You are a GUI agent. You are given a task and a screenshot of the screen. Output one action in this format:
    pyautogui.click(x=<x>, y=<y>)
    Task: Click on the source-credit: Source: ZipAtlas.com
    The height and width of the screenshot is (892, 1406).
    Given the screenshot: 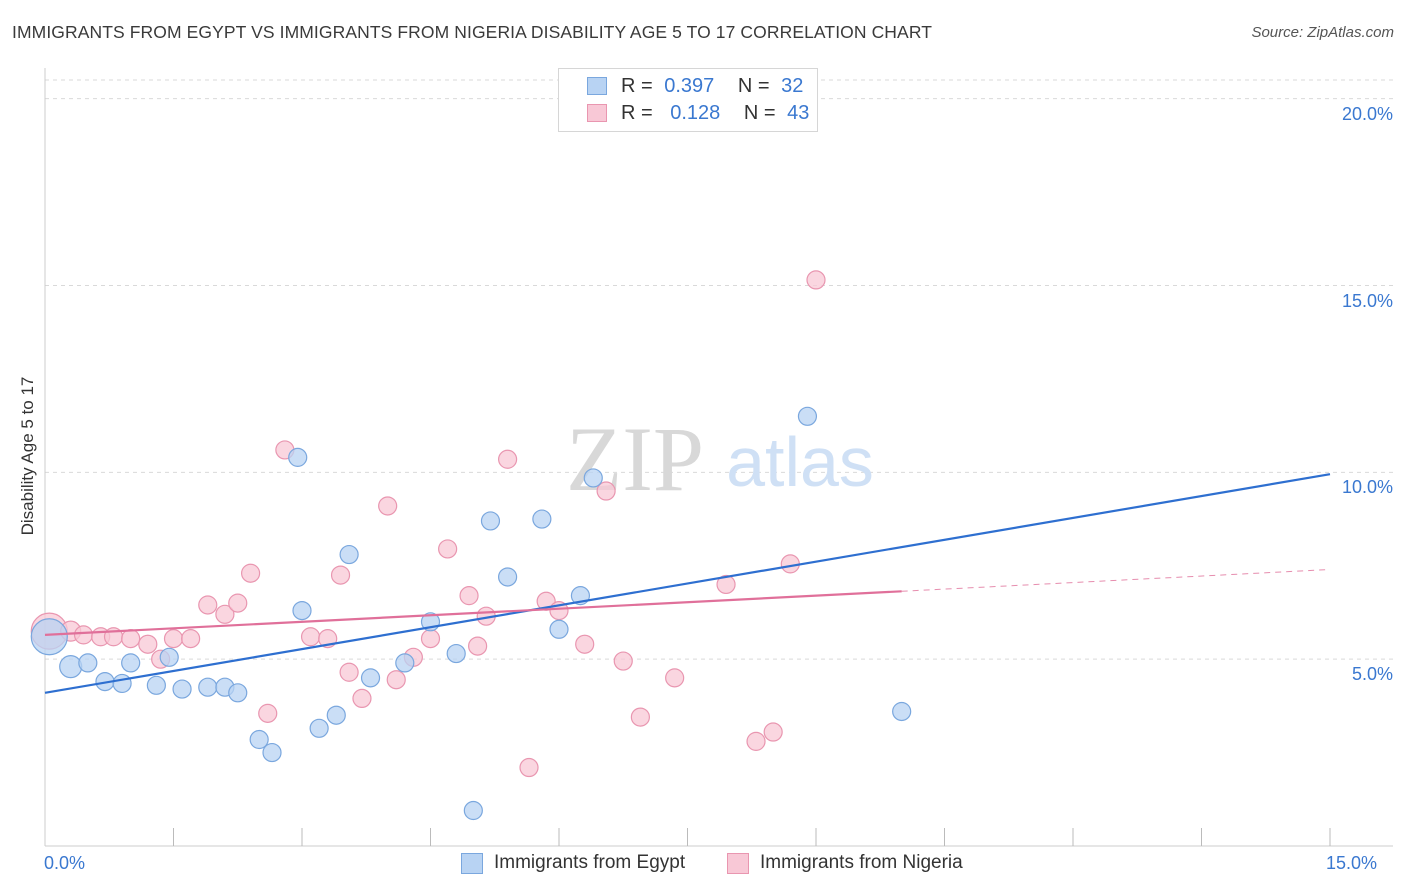 What is the action you would take?
    pyautogui.click(x=1322, y=32)
    